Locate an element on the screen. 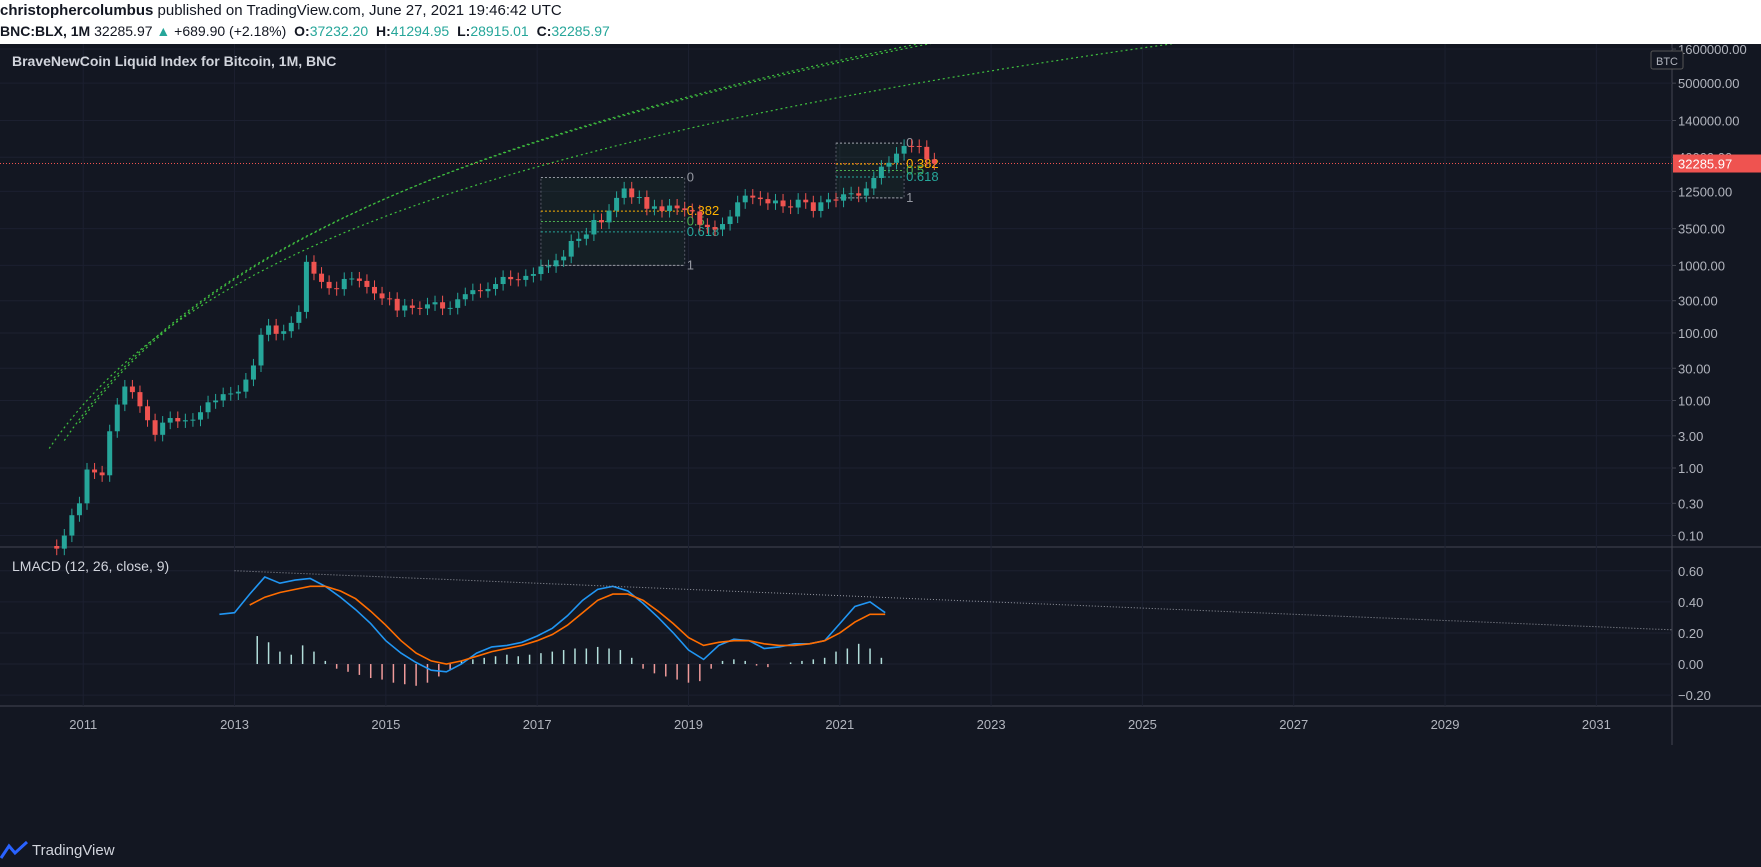 The image size is (1761, 867). author-name: christophercolumbus is located at coordinates (77, 10).